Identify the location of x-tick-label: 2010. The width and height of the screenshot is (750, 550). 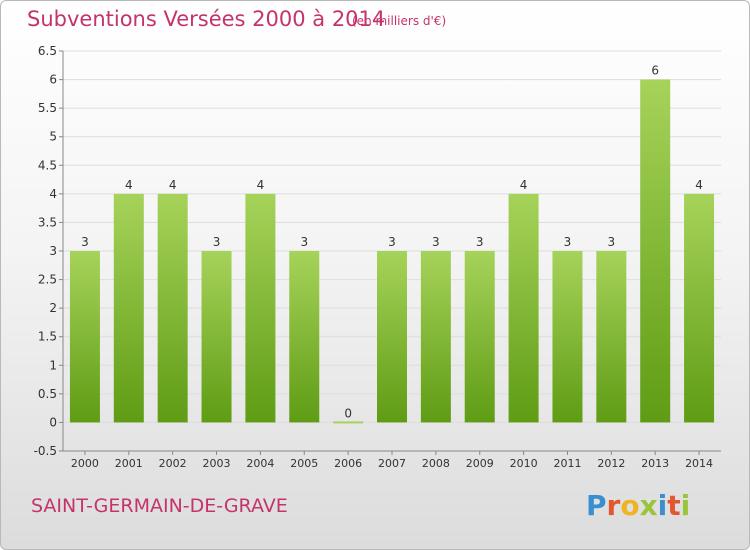
(524, 463).